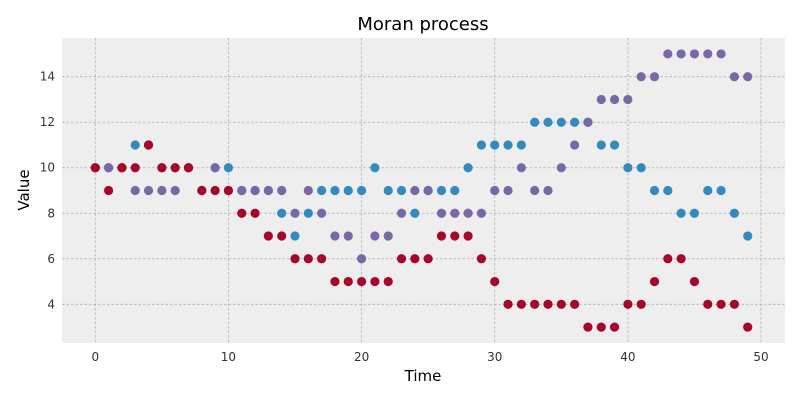 The image size is (800, 400). I want to click on y-tick-label: 6, so click(51, 259).